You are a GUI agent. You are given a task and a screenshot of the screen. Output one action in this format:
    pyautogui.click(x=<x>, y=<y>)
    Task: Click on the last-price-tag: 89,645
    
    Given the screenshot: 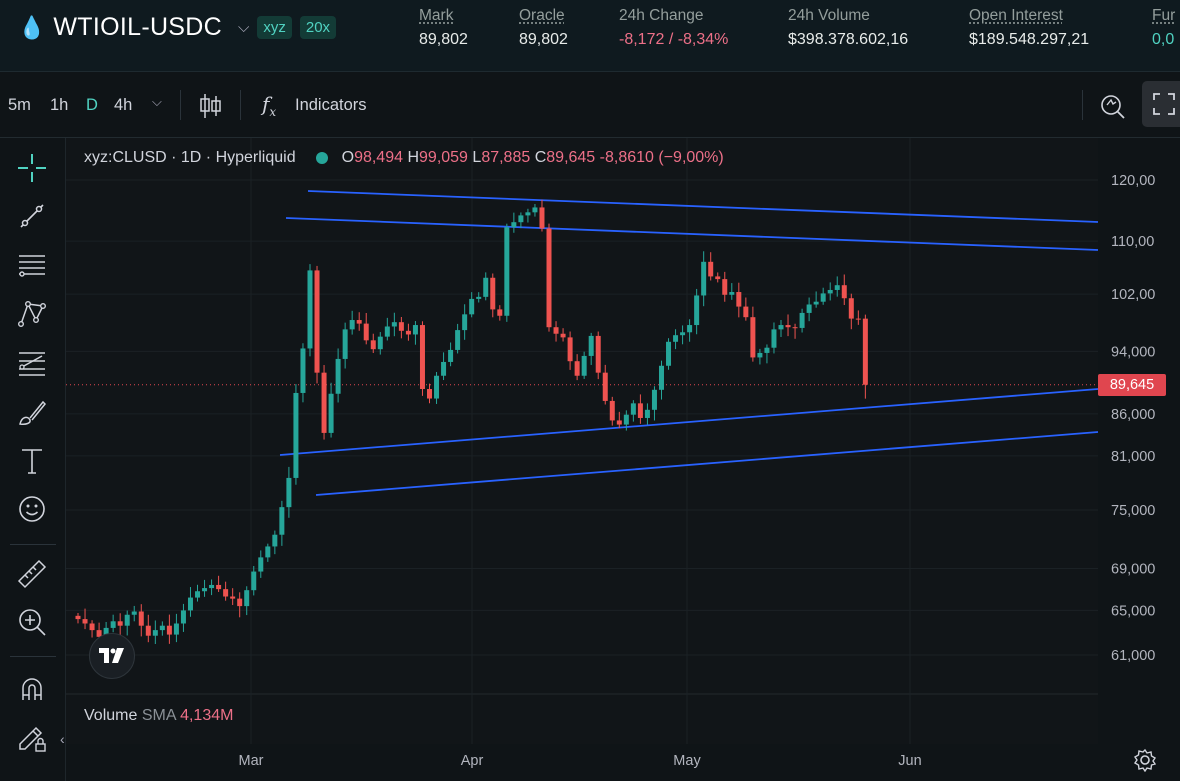 What is the action you would take?
    pyautogui.click(x=1132, y=385)
    